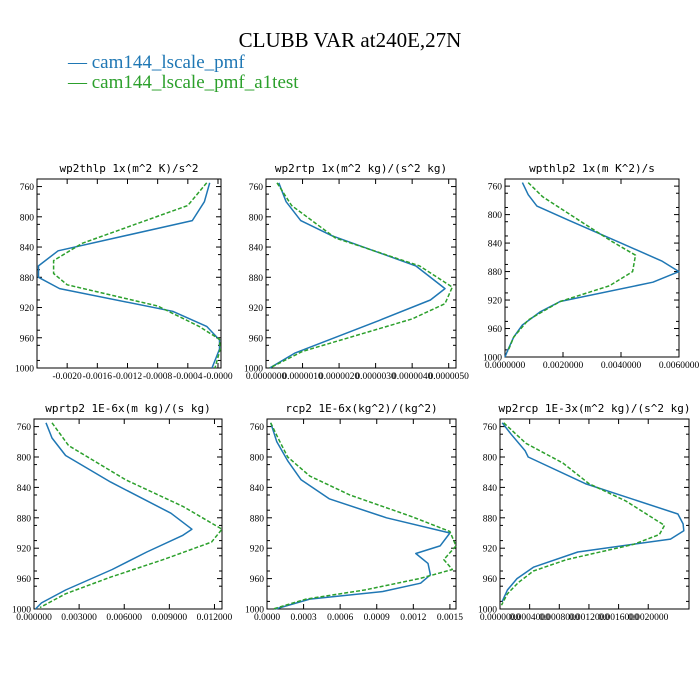 The width and height of the screenshot is (700, 700). What do you see at coordinates (449, 377) in the screenshot?
I see `x-tick-label: 0.0000050` at bounding box center [449, 377].